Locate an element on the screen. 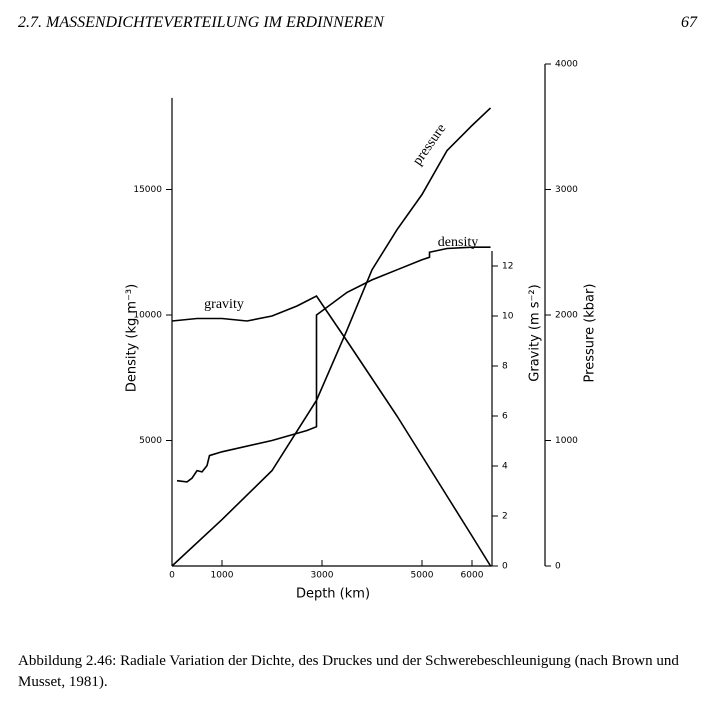  y2-tick-label: 8 is located at coordinates (505, 367).